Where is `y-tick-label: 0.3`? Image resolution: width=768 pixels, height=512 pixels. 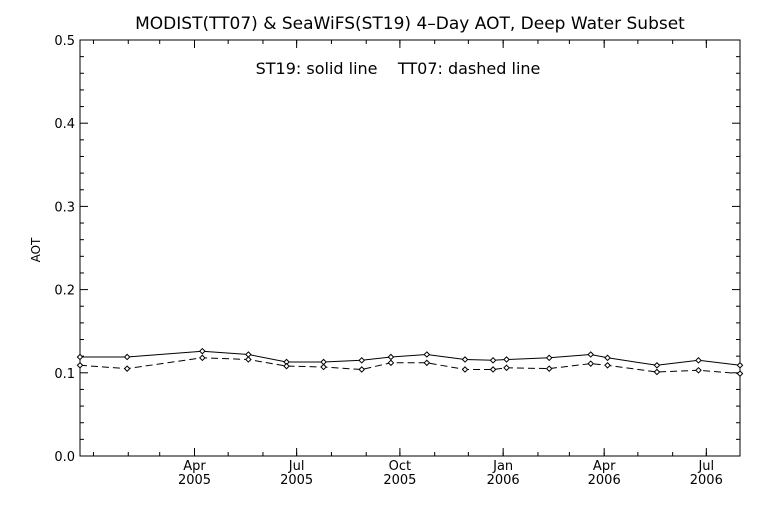 y-tick-label: 0.3 is located at coordinates (64, 207).